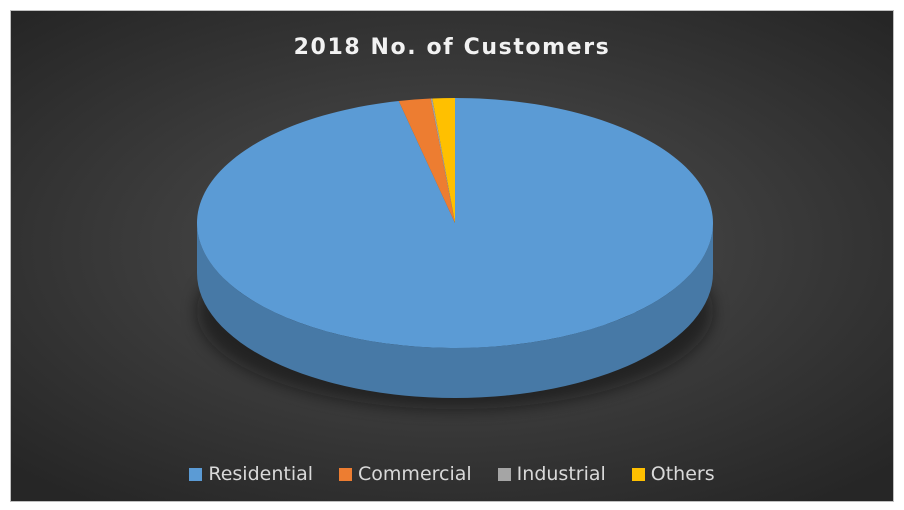 This screenshot has height=510, width=904. I want to click on legend-item-residential: Residential, so click(251, 474).